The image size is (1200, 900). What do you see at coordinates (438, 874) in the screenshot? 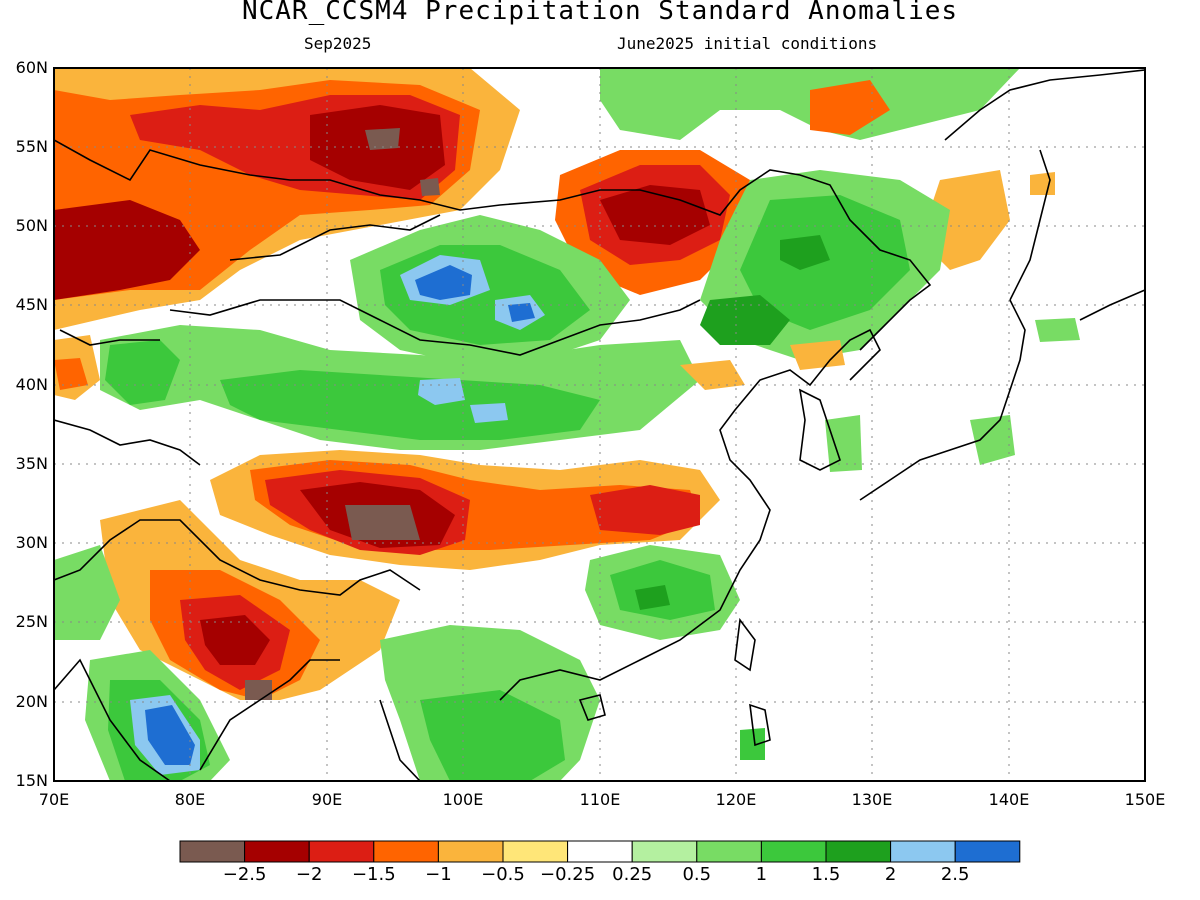
I see `colorbar-label: −1` at bounding box center [438, 874].